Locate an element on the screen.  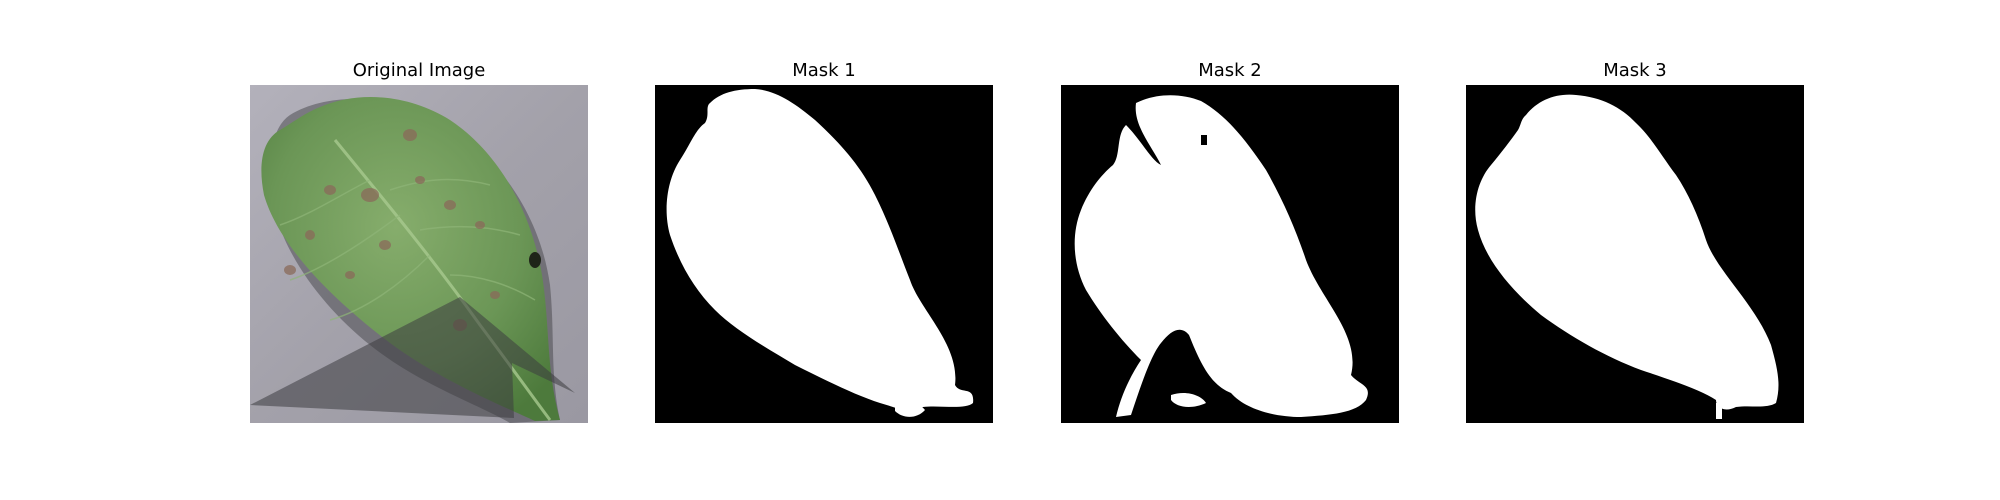
mask-3-image is located at coordinates (1635, 254).